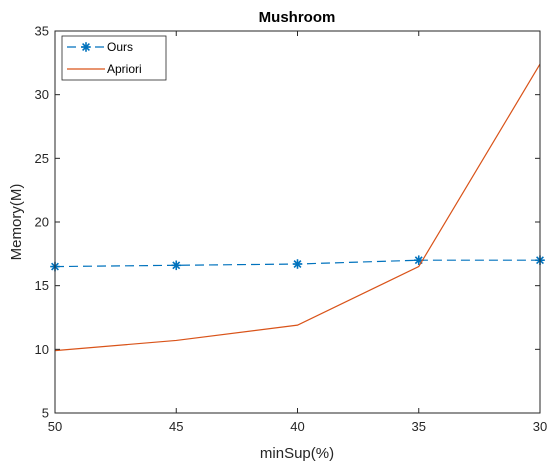 The width and height of the screenshot is (550, 468). What do you see at coordinates (42, 349) in the screenshot?
I see `y-tick-label: 10` at bounding box center [42, 349].